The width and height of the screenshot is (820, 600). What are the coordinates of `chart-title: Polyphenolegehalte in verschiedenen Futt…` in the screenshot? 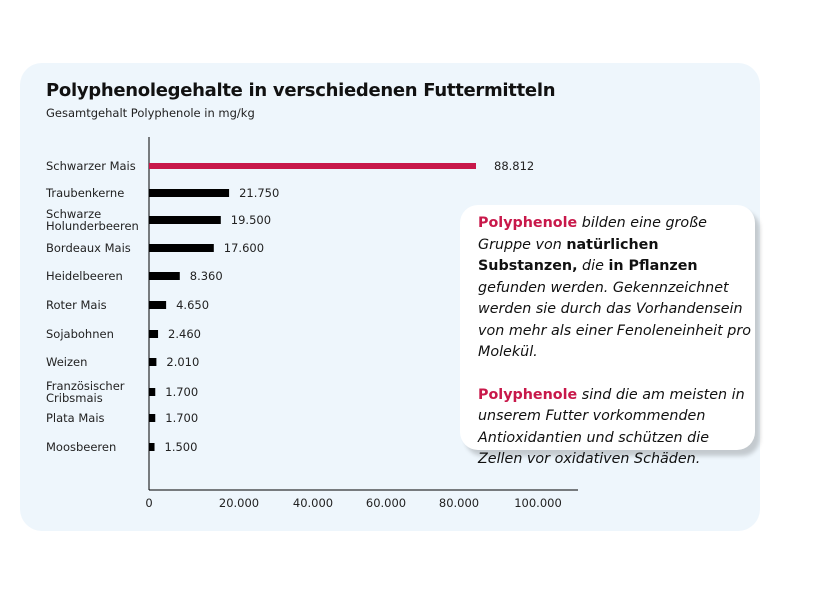 It's located at (301, 90).